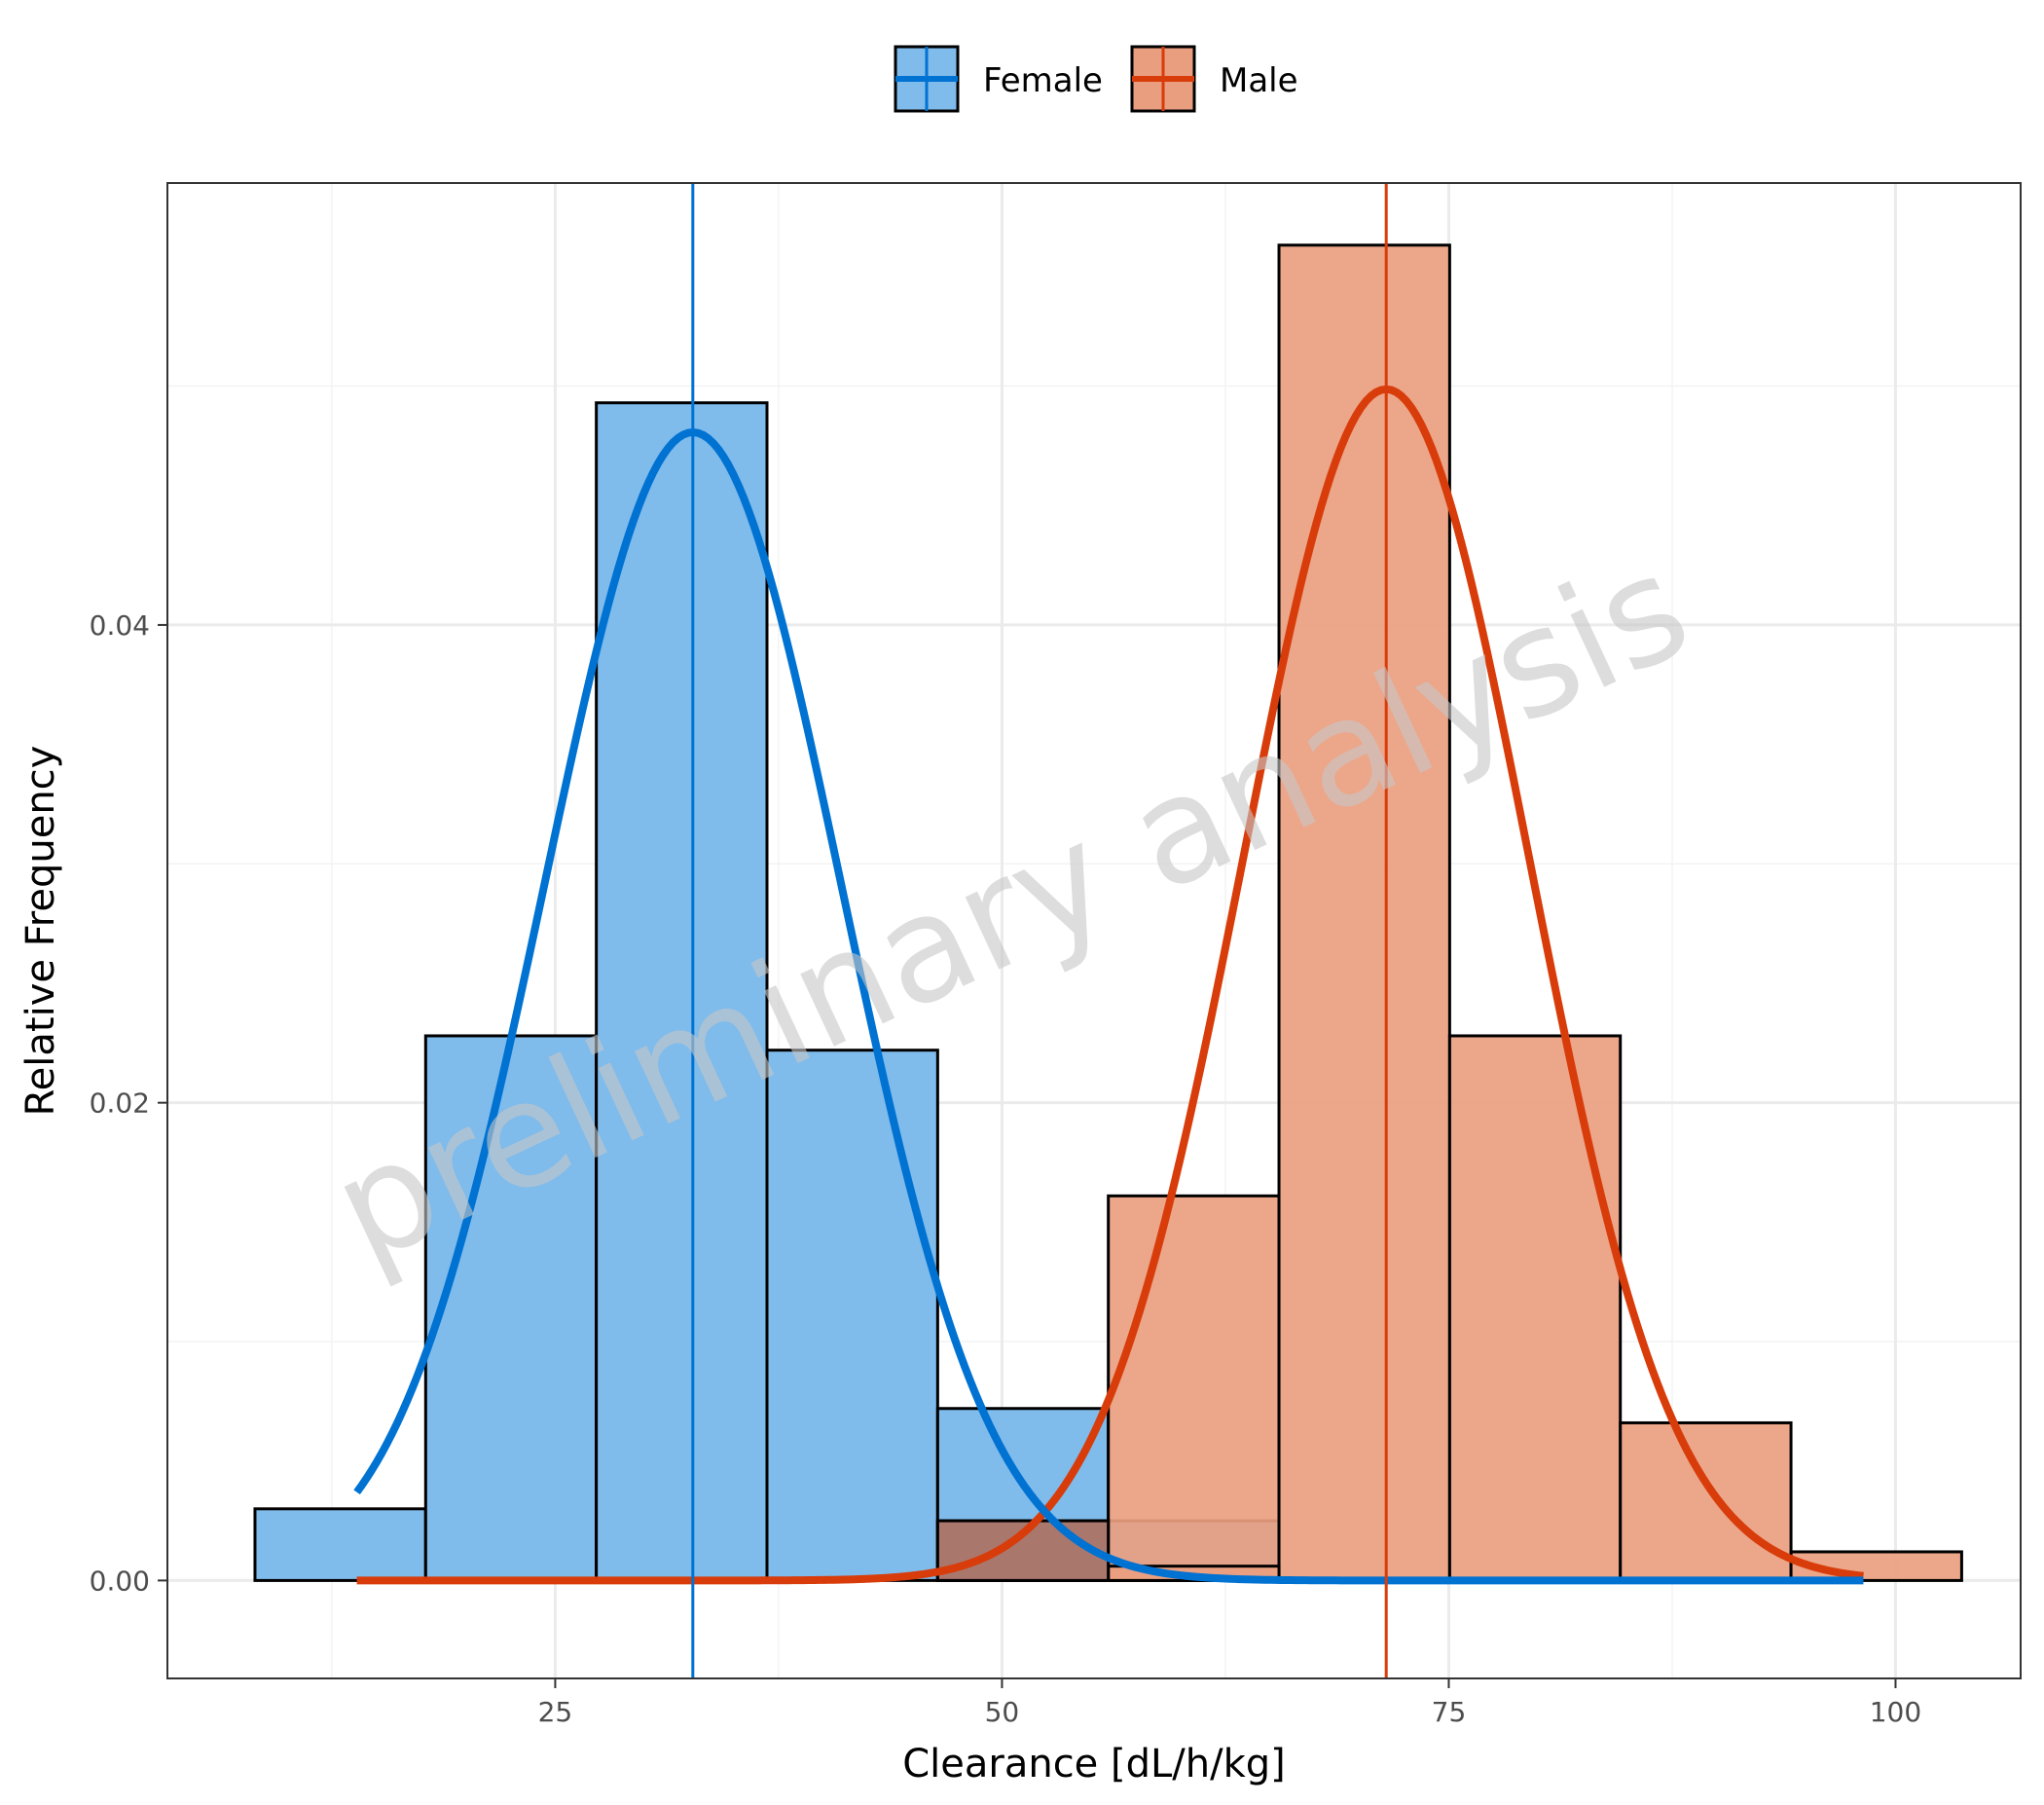 The width and height of the screenshot is (2044, 1805). Describe the element at coordinates (120, 1104) in the screenshot. I see `y-tick-label-1: 0.02` at that location.